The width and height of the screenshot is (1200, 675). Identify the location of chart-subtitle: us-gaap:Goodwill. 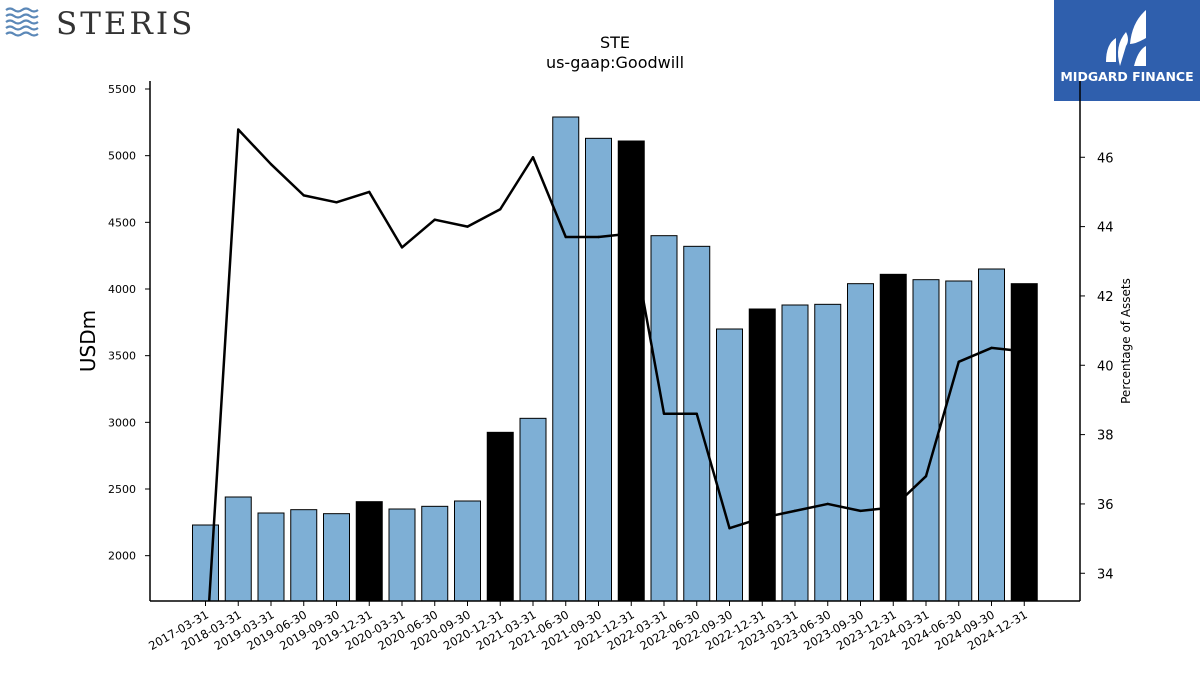
(615, 62).